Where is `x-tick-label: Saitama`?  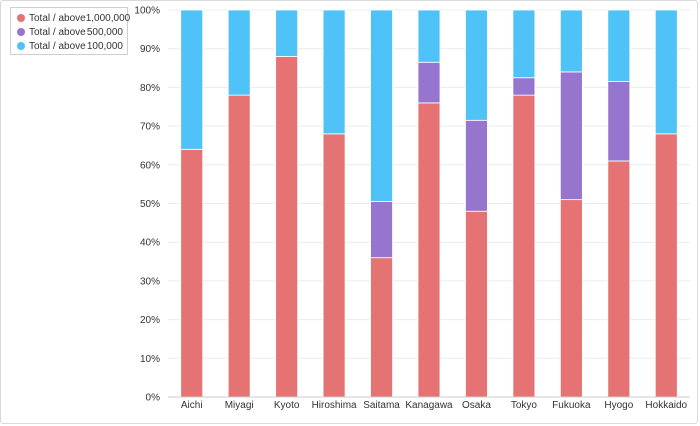 x-tick-label: Saitama is located at coordinates (381, 405).